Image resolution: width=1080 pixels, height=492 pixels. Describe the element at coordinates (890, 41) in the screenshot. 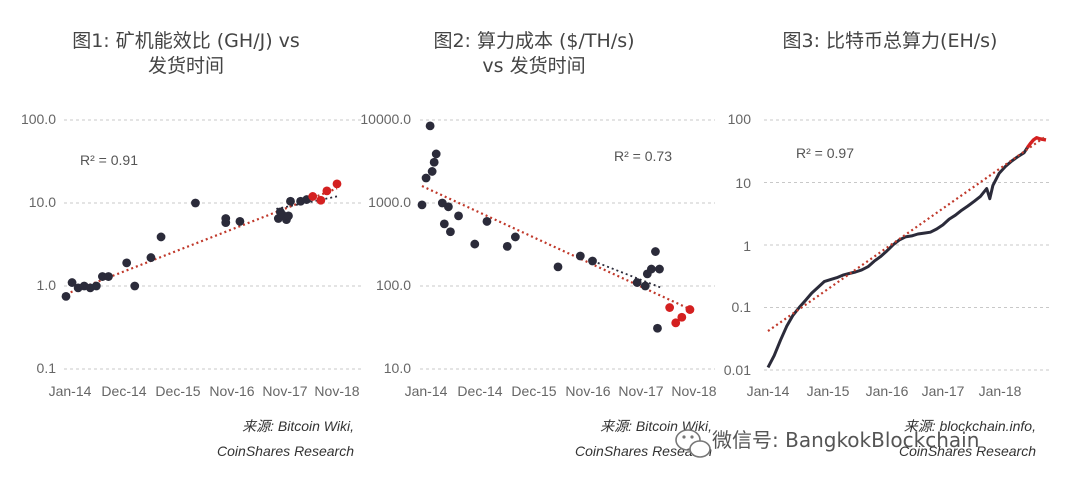

I see `chart-3-title: 图3: 比特币总算力(EH/s)` at that location.